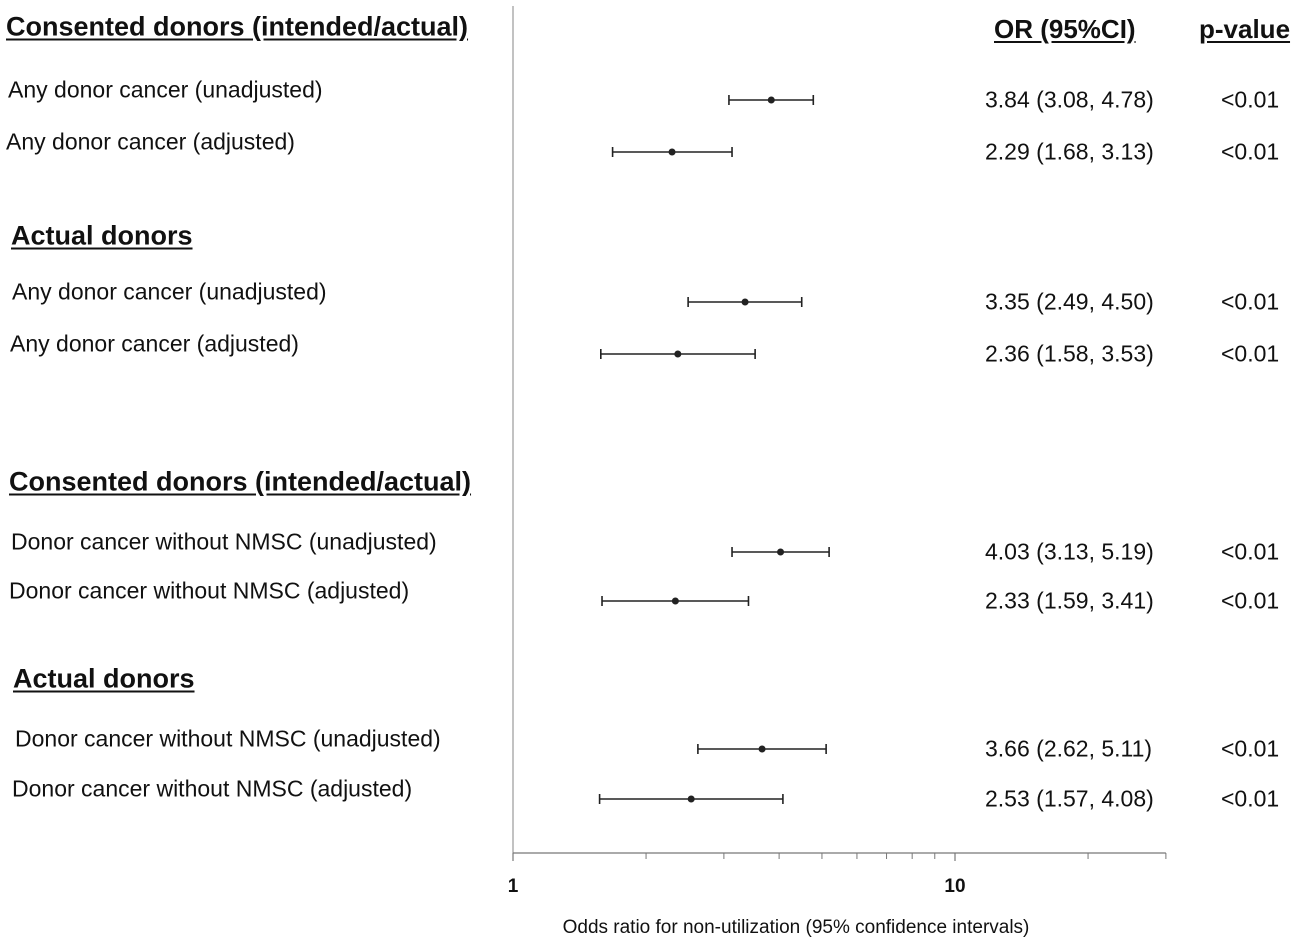 Image resolution: width=1301 pixels, height=942 pixels. I want to click on p-value-column-header: p-value, so click(1245, 29).